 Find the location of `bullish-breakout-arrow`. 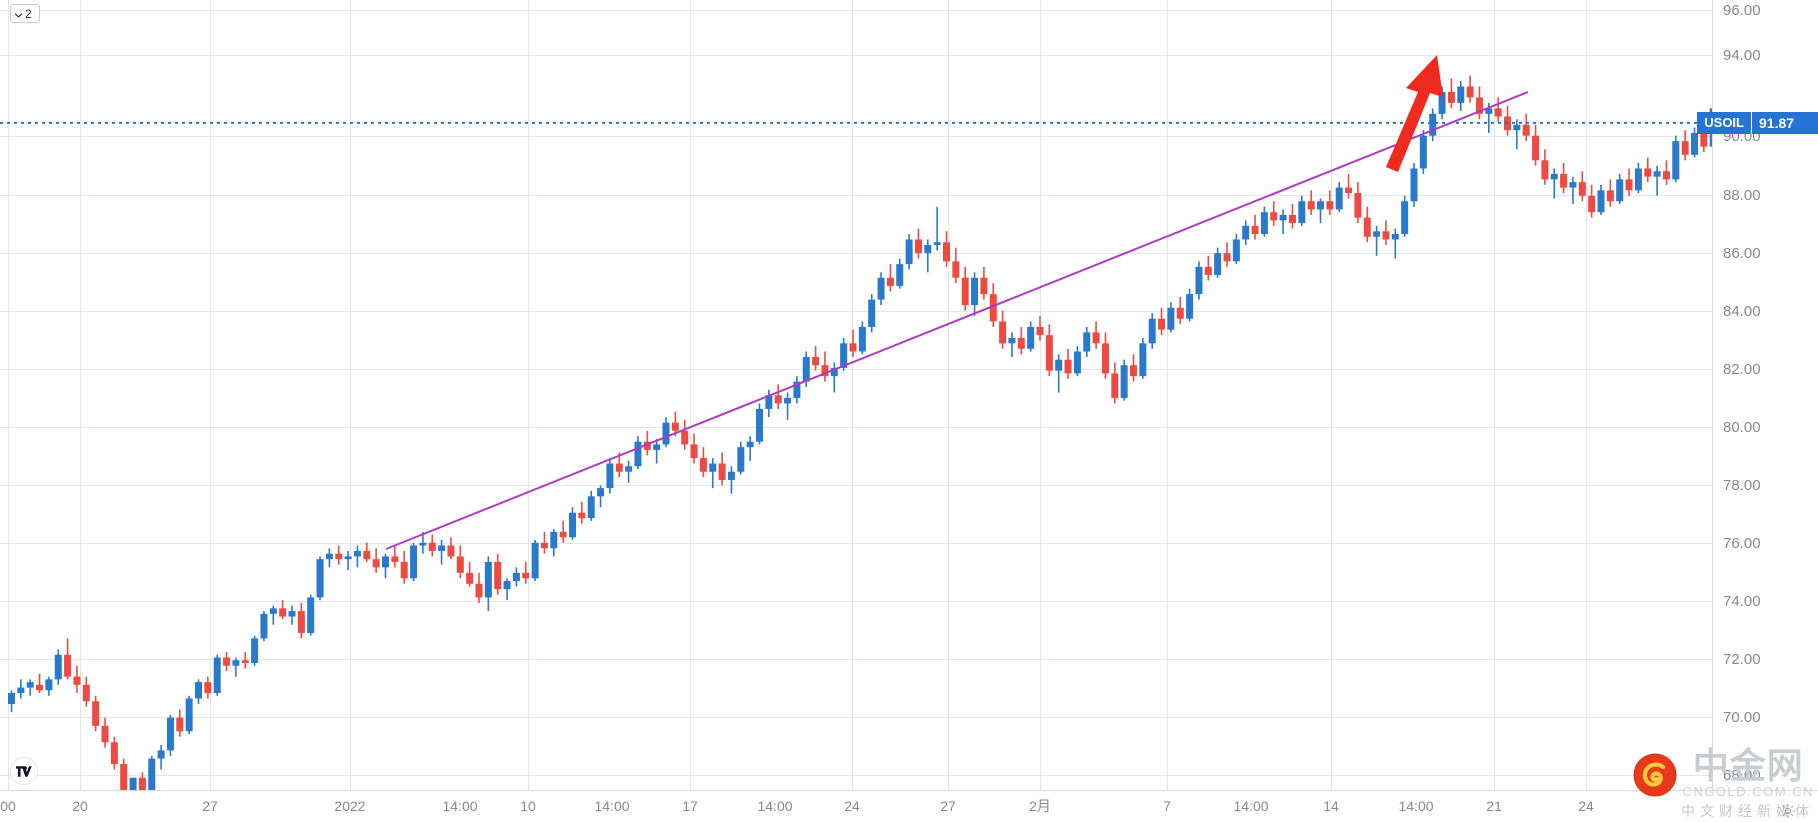

bullish-breakout-arrow is located at coordinates (1414, 113).